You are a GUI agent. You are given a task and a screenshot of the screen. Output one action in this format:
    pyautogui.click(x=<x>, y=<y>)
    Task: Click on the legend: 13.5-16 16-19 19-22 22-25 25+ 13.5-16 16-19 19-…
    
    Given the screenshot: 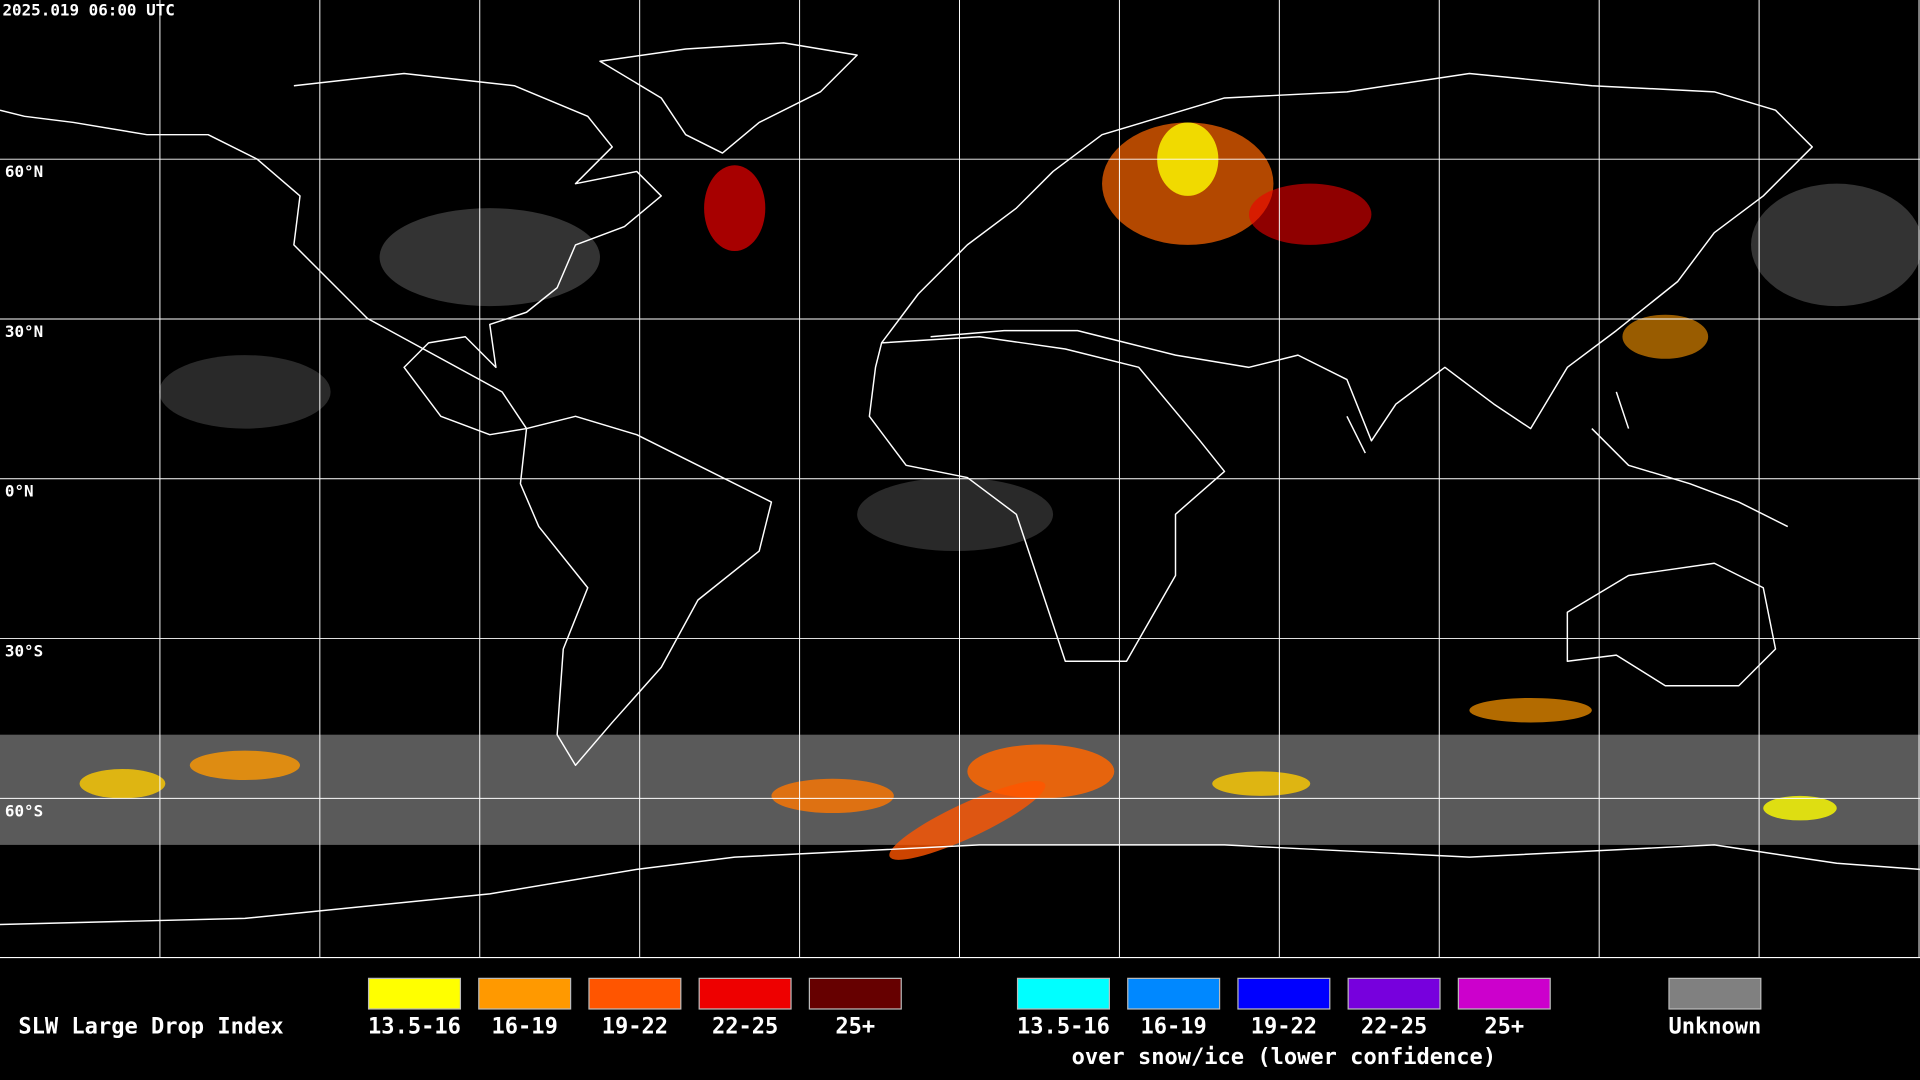 What is the action you would take?
    pyautogui.click(x=1064, y=1023)
    